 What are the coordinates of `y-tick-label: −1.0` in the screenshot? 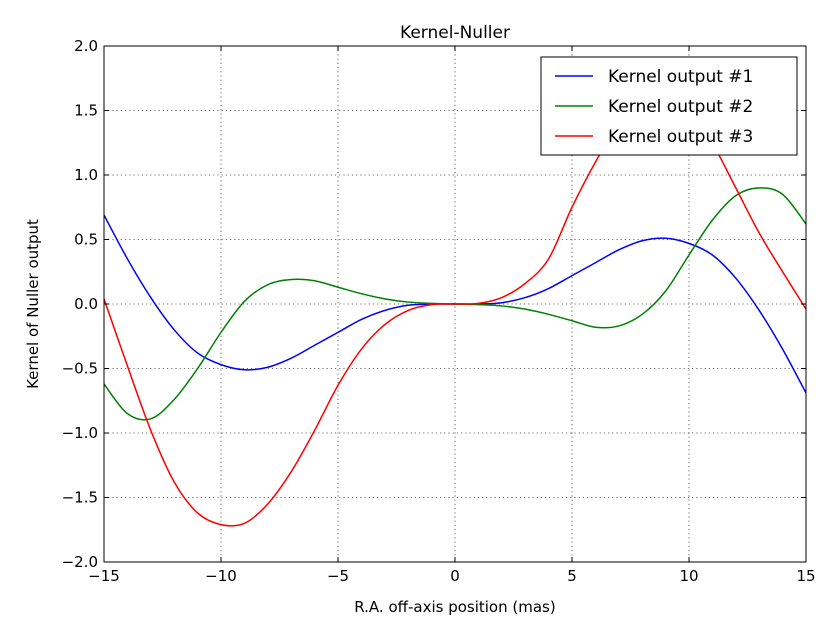 It's located at (80, 433).